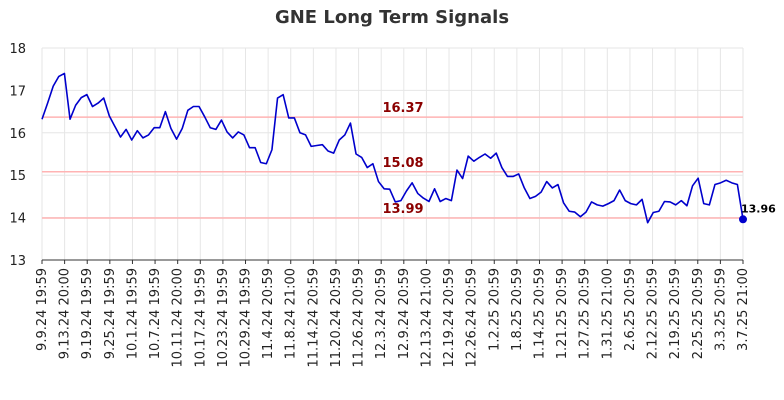 The image size is (784, 400). Describe the element at coordinates (698, 313) in the screenshot. I see `x-tick-label: 2.25.25 20:59` at that location.